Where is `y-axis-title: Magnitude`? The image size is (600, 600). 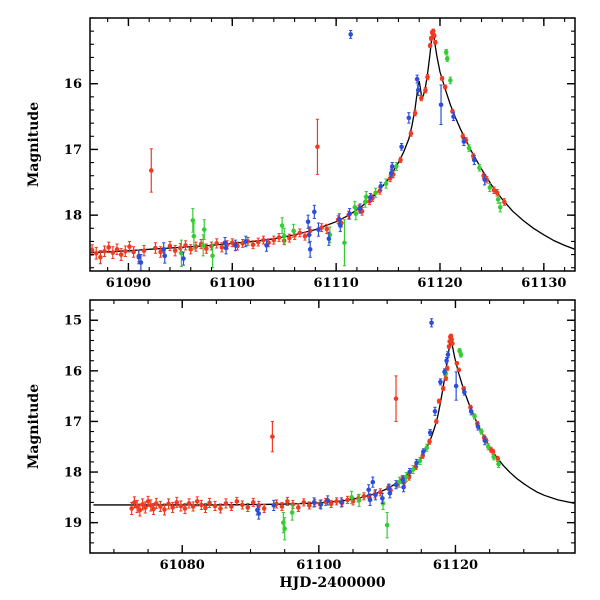 y-axis-title: Magnitude is located at coordinates (34, 144).